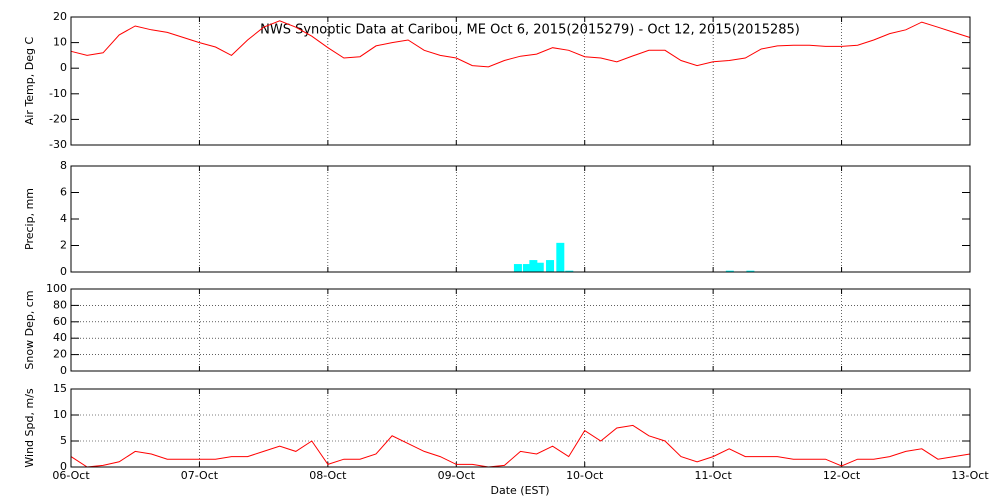 The image size is (1000, 500). Describe the element at coordinates (63, 440) in the screenshot. I see `y-tick-label: 5` at that location.